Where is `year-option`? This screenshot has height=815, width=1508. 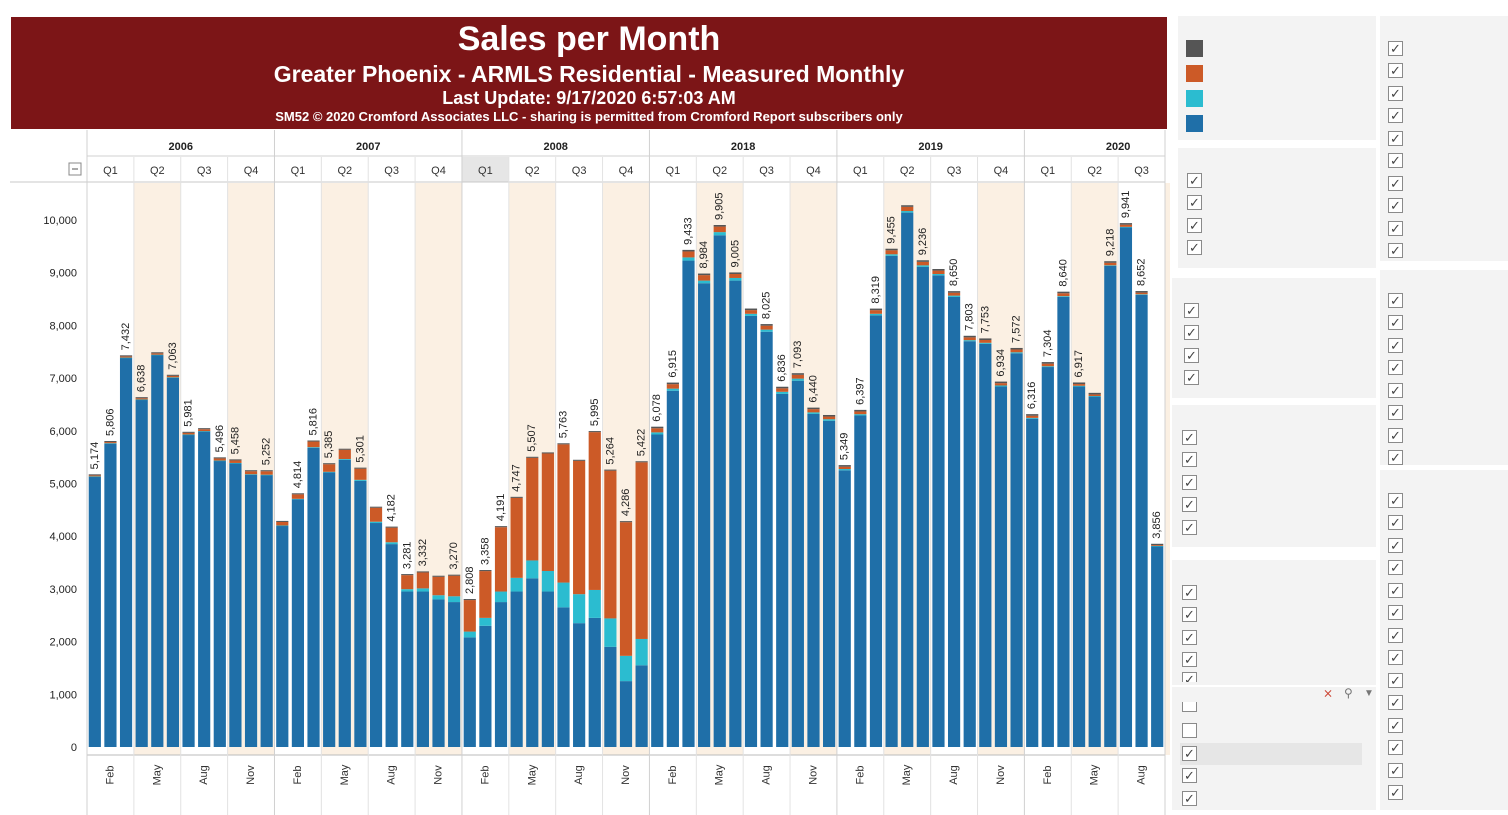
year-option is located at coordinates (1193, 730).